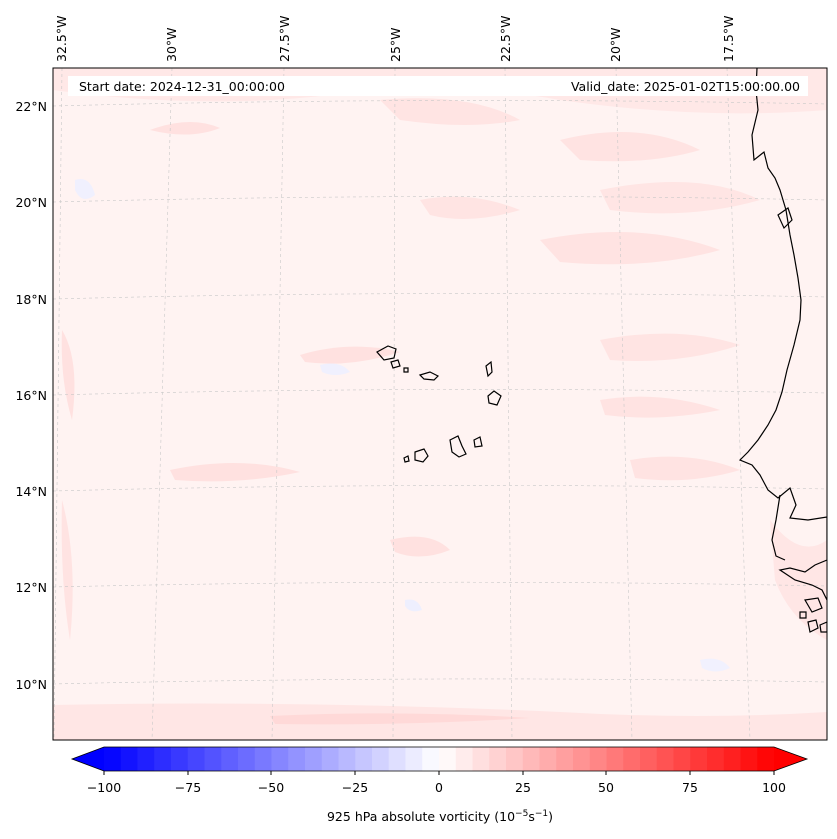 The width and height of the screenshot is (837, 839). What do you see at coordinates (508, 404) in the screenshot?
I see `meridian-22-5w` at bounding box center [508, 404].